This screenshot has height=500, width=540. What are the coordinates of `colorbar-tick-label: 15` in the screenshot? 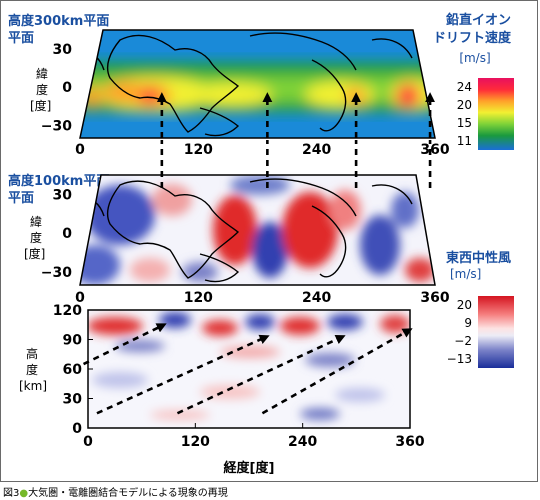 It's located at (464, 123).